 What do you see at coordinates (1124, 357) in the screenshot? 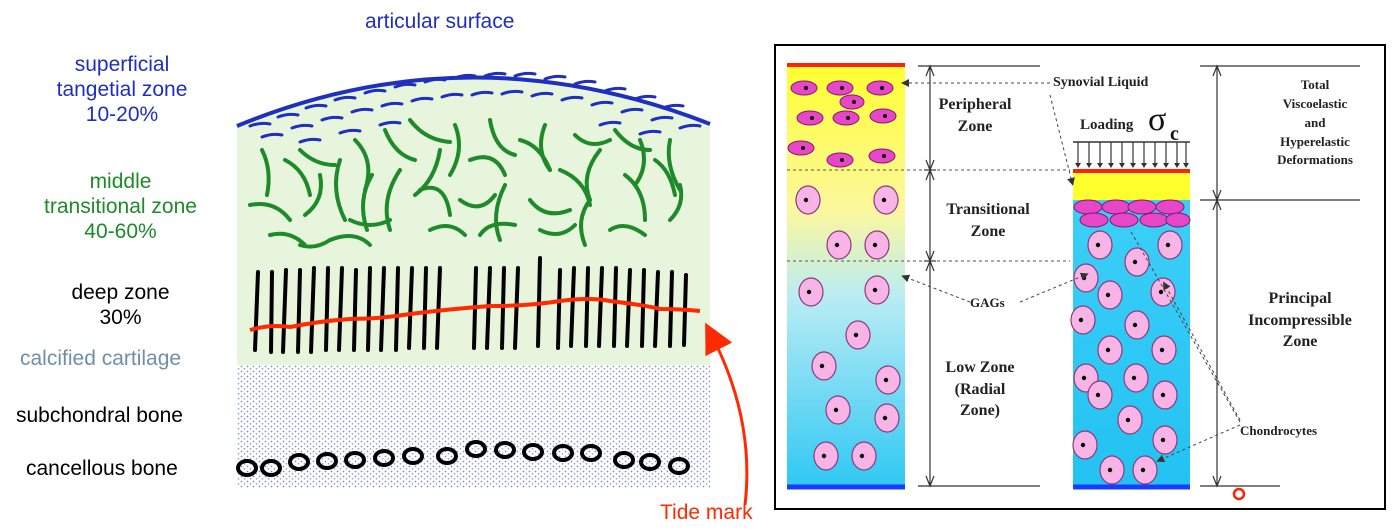
I see `cells-lower-right-nuclei` at bounding box center [1124, 357].